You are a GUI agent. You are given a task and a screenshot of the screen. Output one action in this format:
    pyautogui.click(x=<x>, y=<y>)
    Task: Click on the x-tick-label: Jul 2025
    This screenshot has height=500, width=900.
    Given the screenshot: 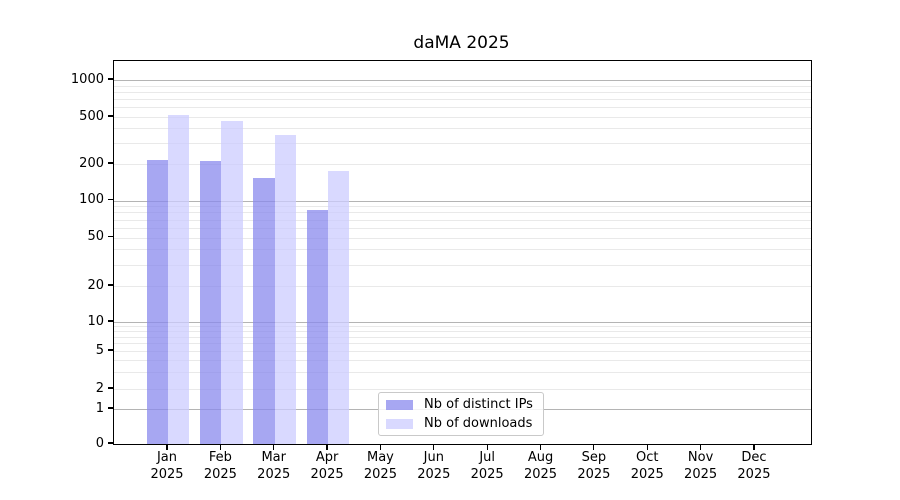 What is the action you would take?
    pyautogui.click(x=487, y=466)
    